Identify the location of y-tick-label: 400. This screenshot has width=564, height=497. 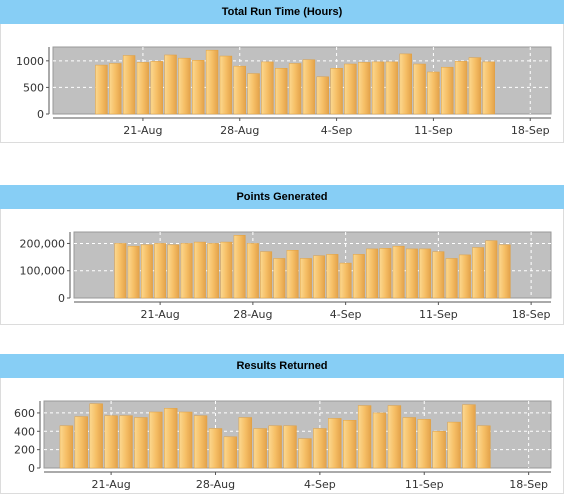
(24, 431).